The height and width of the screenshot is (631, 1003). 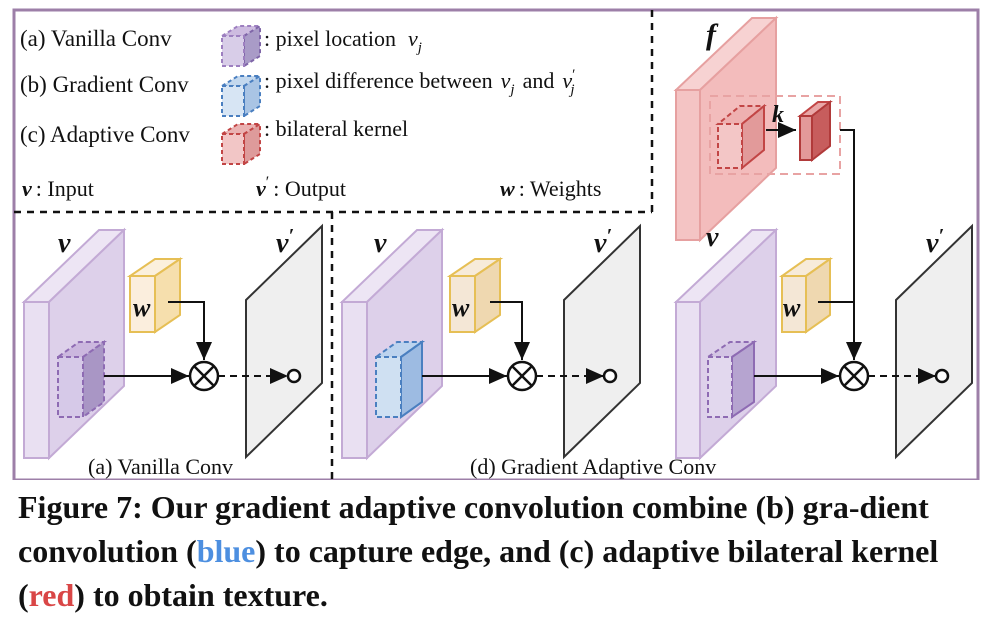 I want to click on legend-weights: w: Weights, so click(x=550, y=188).